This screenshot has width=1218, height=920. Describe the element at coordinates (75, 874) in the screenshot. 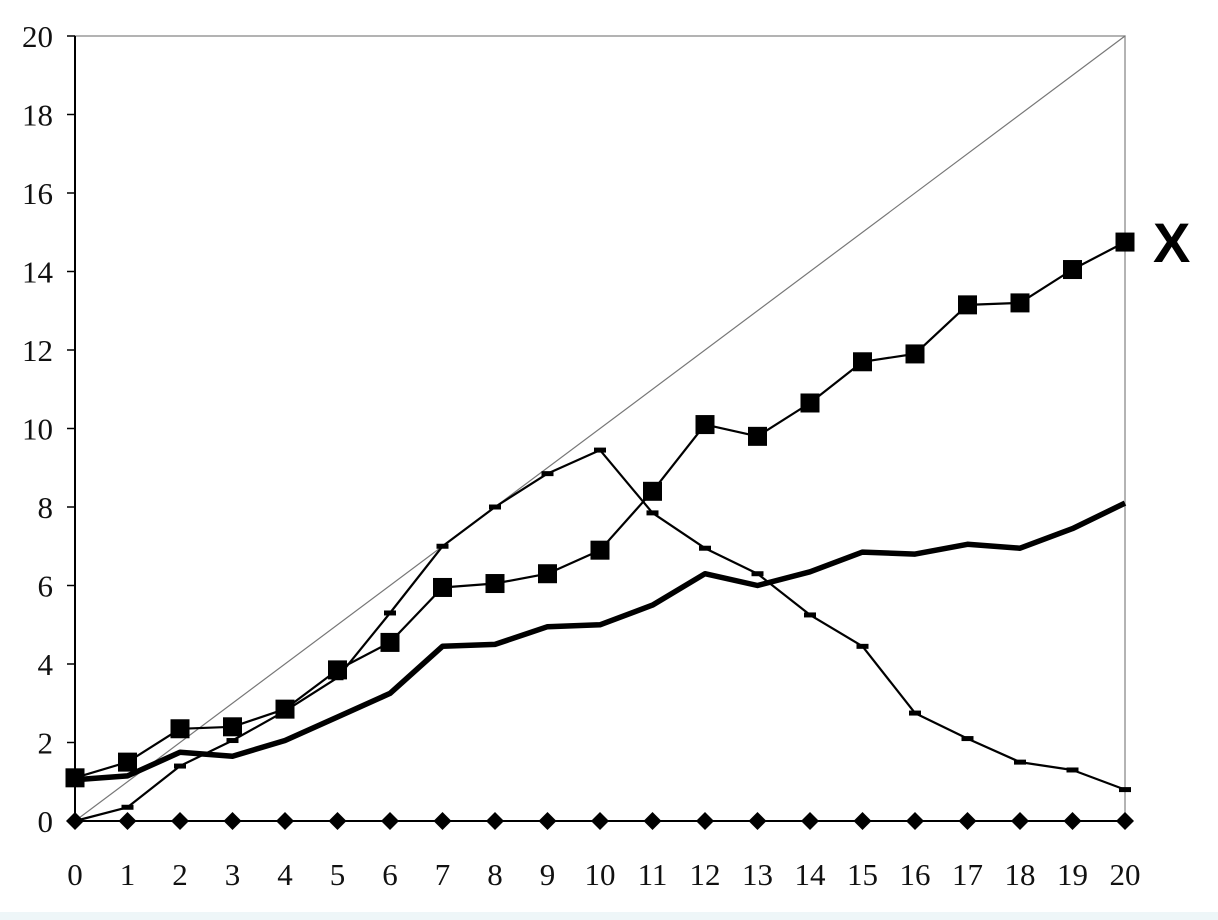

I see `x-tick-label: 0` at that location.